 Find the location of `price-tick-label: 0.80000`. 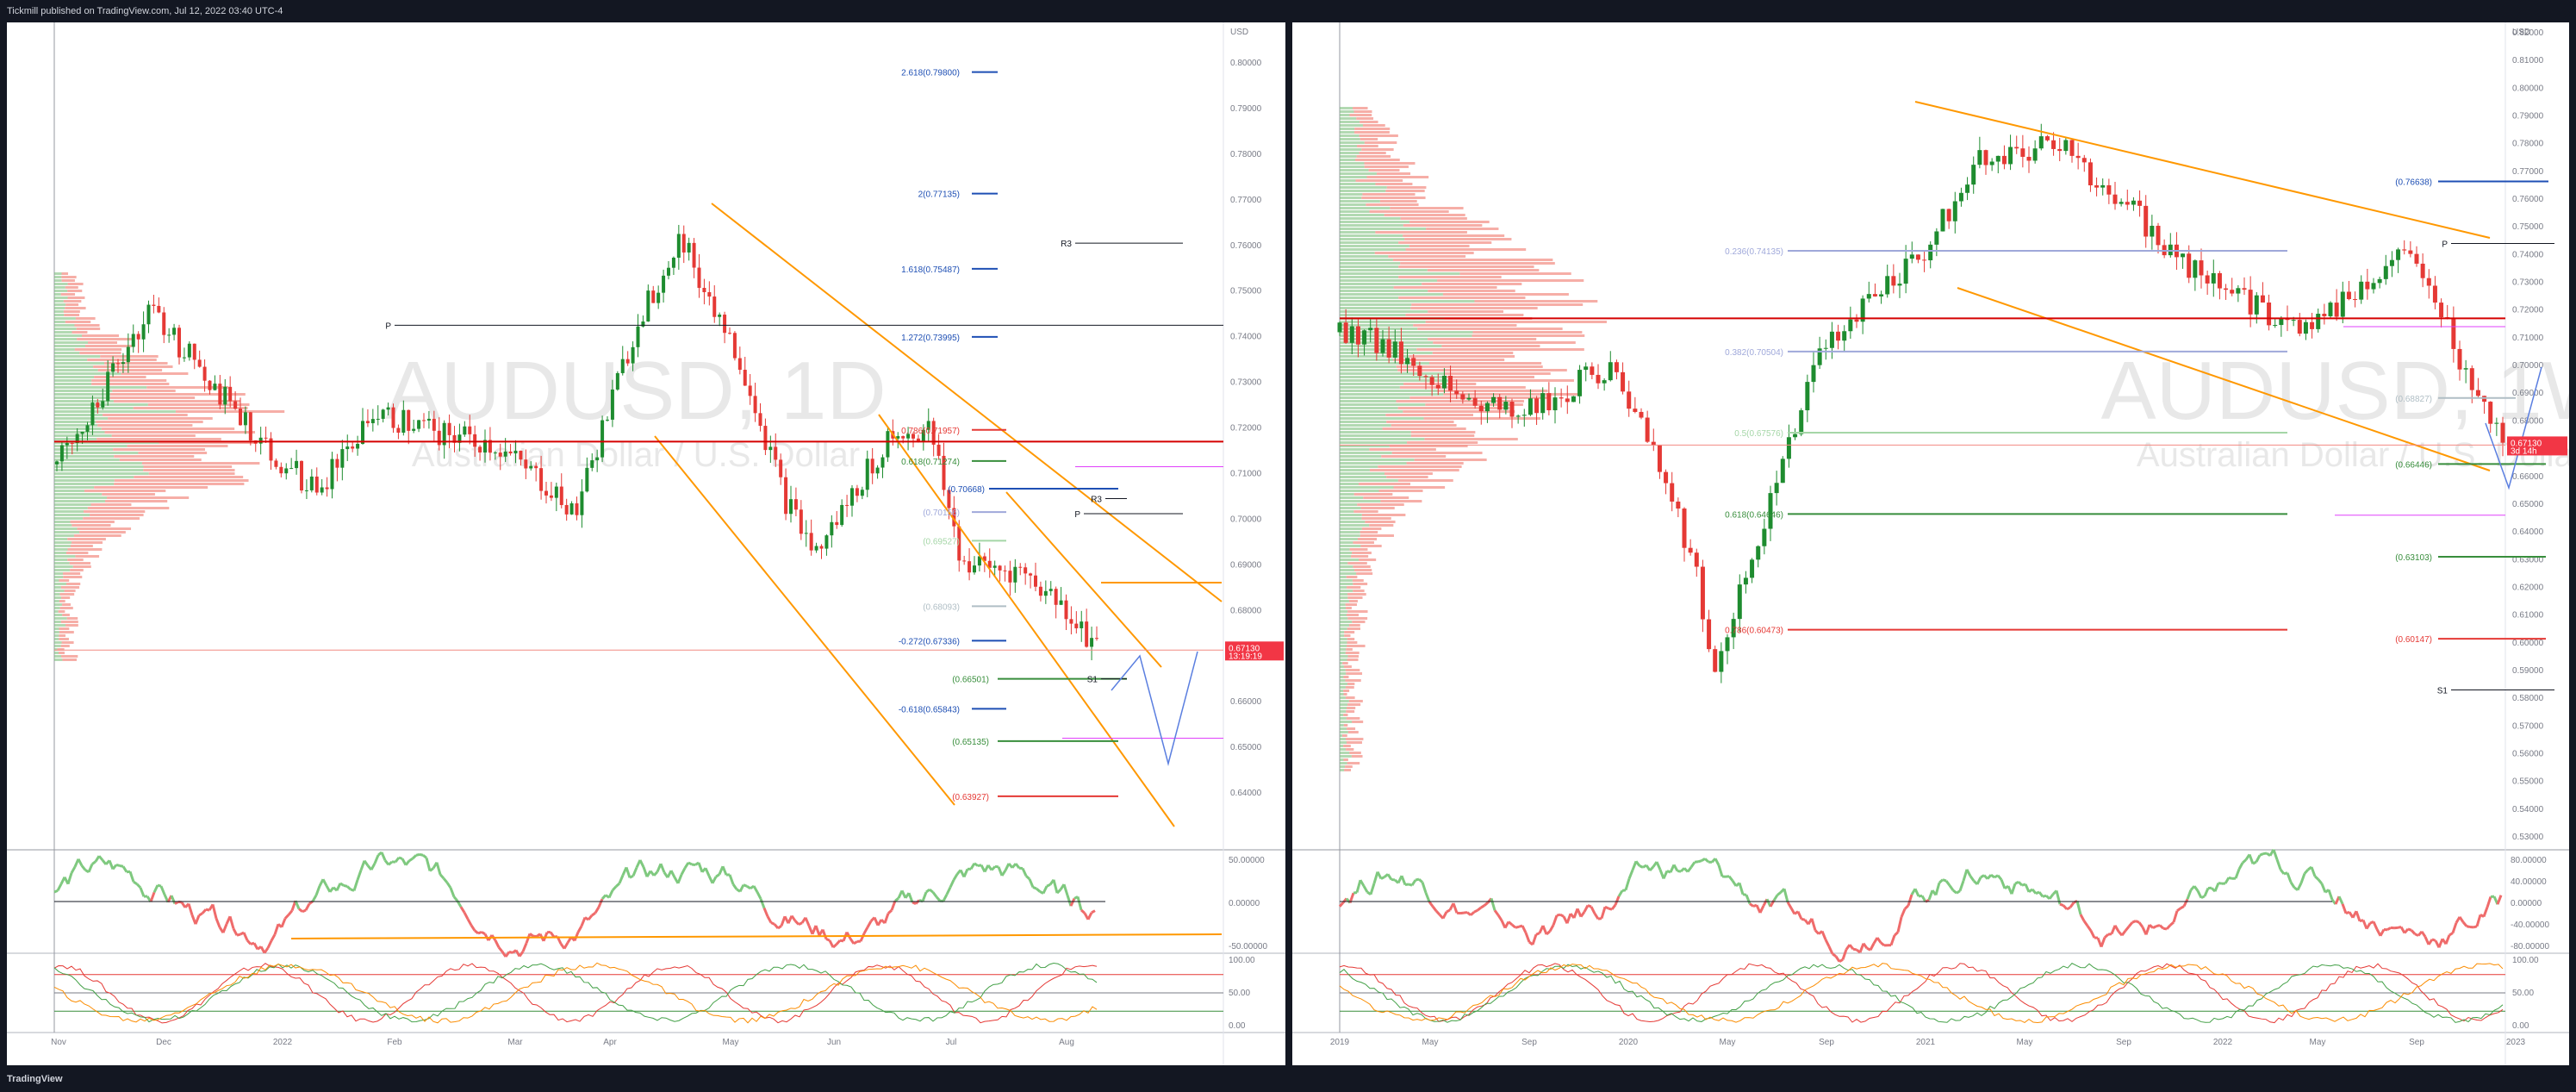

price-tick-label: 0.80000 is located at coordinates (1246, 64).